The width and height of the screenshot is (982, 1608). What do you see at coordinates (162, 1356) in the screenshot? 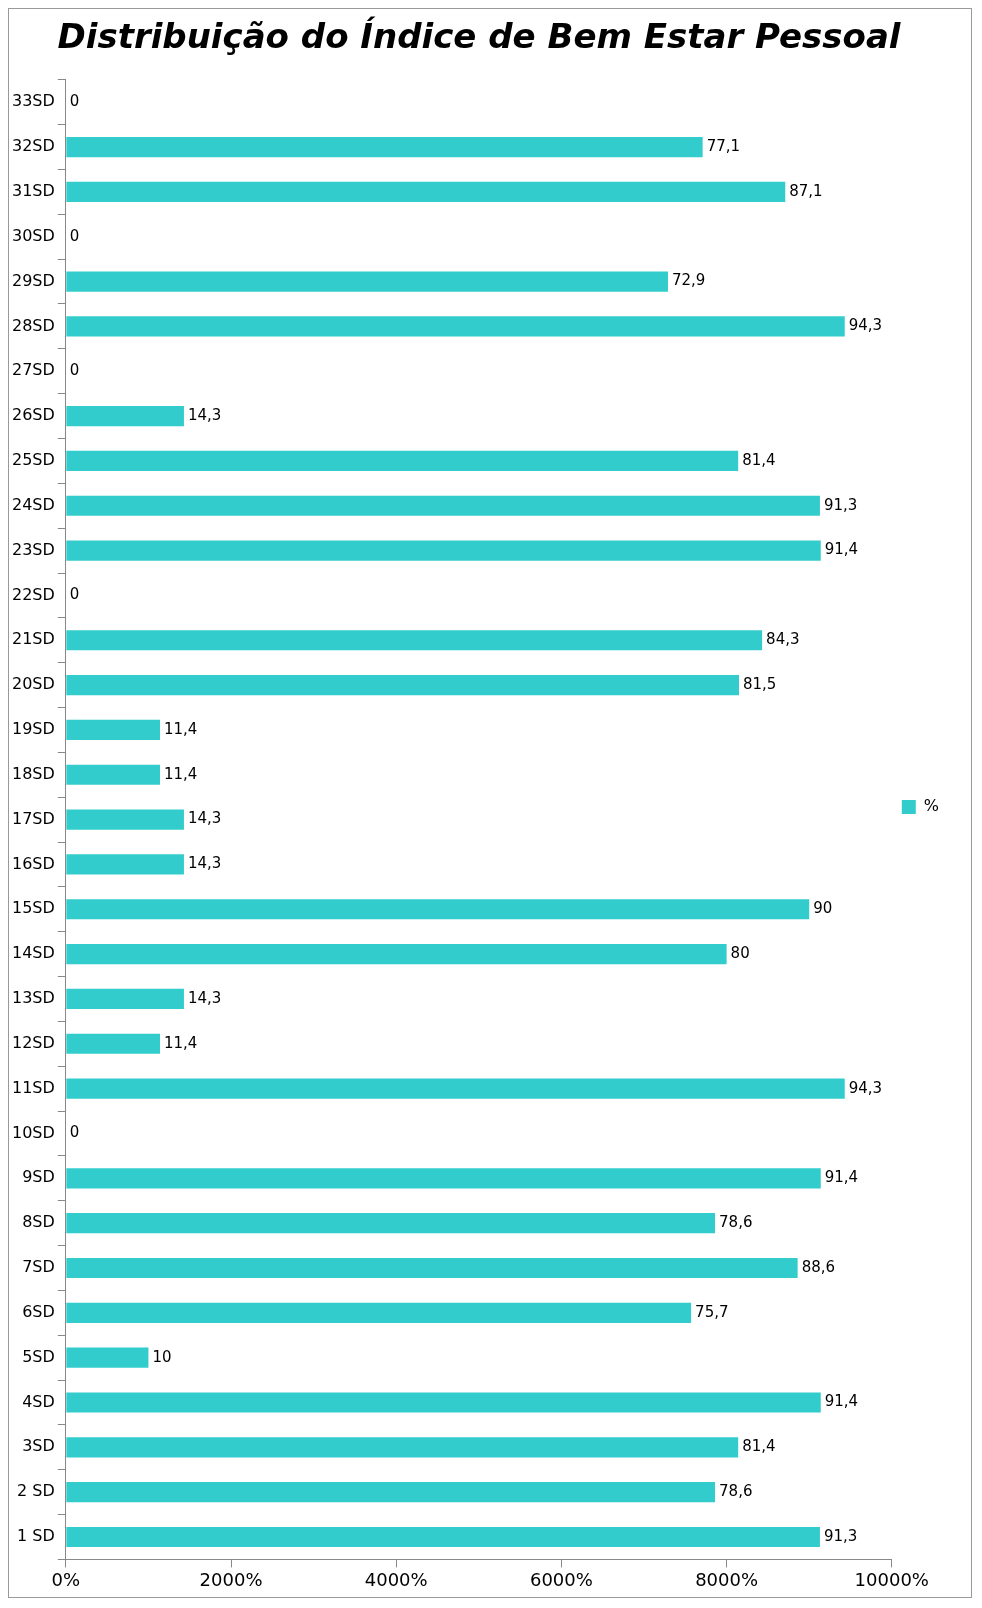
I see `data-label: 10` at bounding box center [162, 1356].